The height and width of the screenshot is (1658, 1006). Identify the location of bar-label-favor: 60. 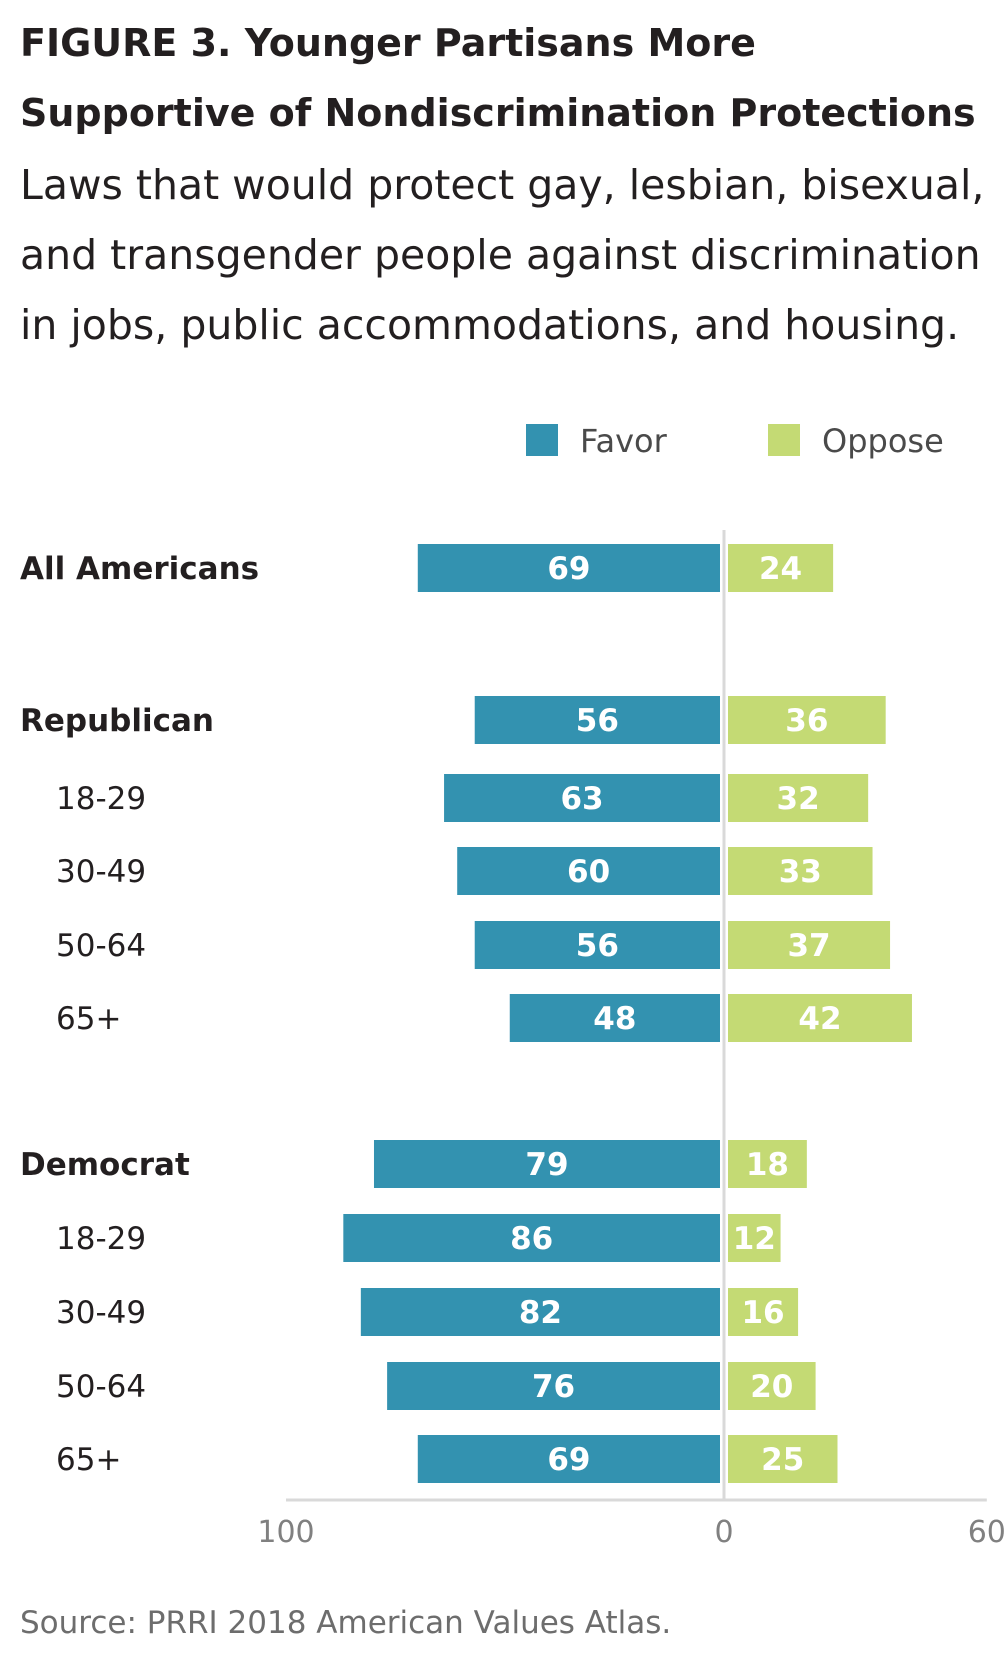
(588, 872).